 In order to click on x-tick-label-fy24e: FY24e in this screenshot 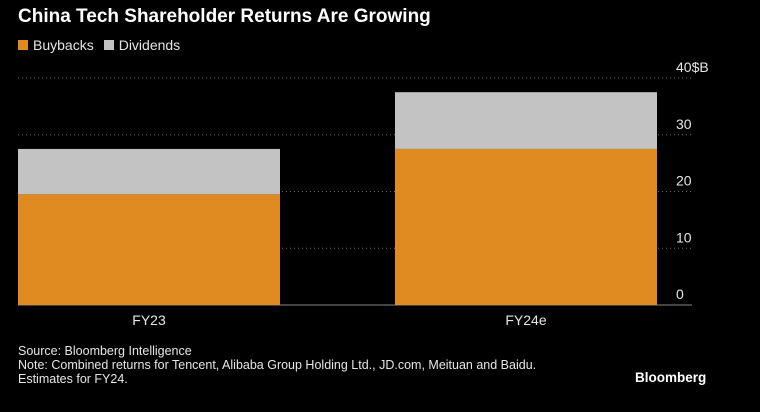, I will do `click(525, 320)`.